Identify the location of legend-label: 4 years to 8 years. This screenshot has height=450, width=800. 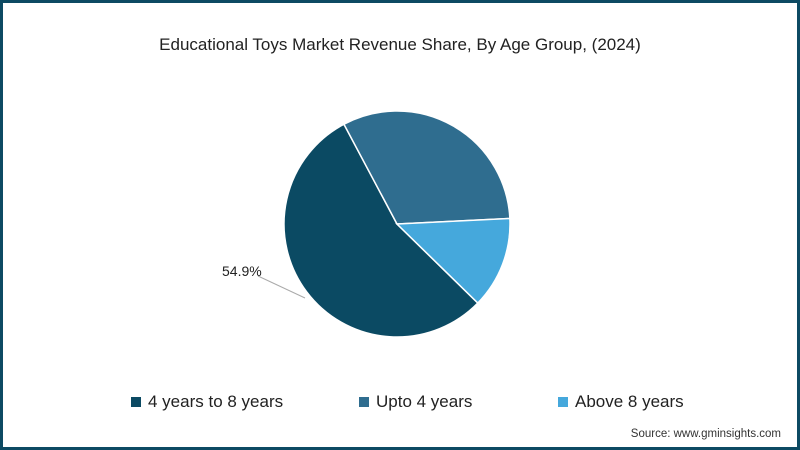
(216, 401).